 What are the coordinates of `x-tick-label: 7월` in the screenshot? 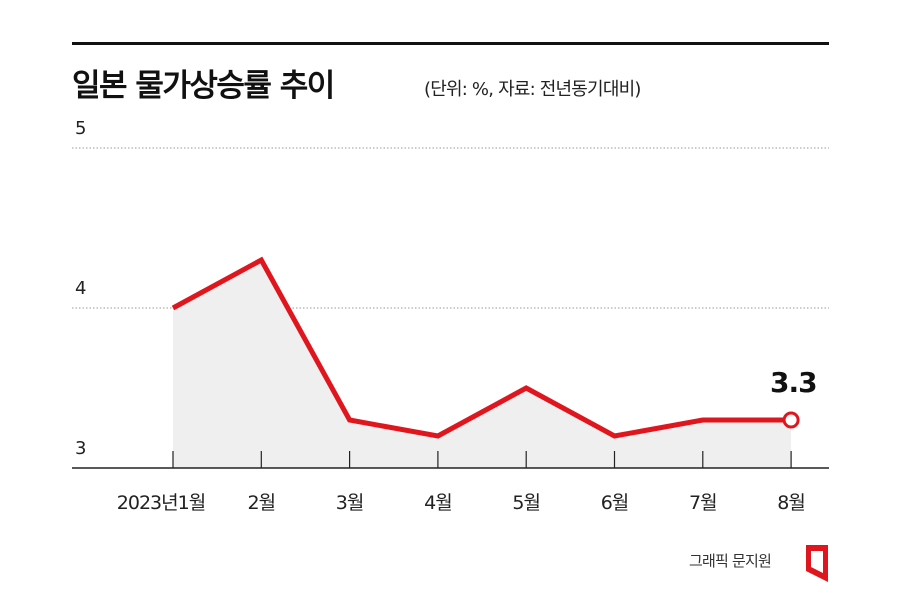 It's located at (703, 503).